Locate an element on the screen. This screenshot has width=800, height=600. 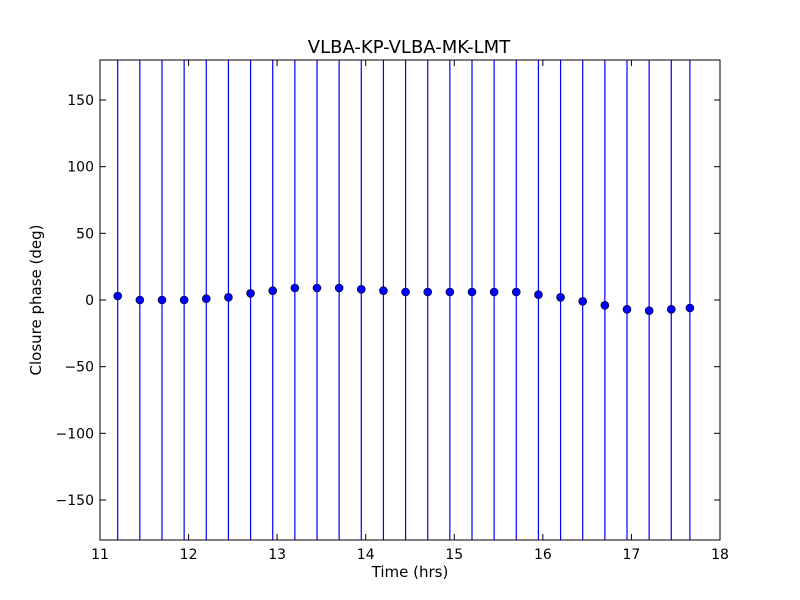
x-tick-label: 13 is located at coordinates (277, 555).